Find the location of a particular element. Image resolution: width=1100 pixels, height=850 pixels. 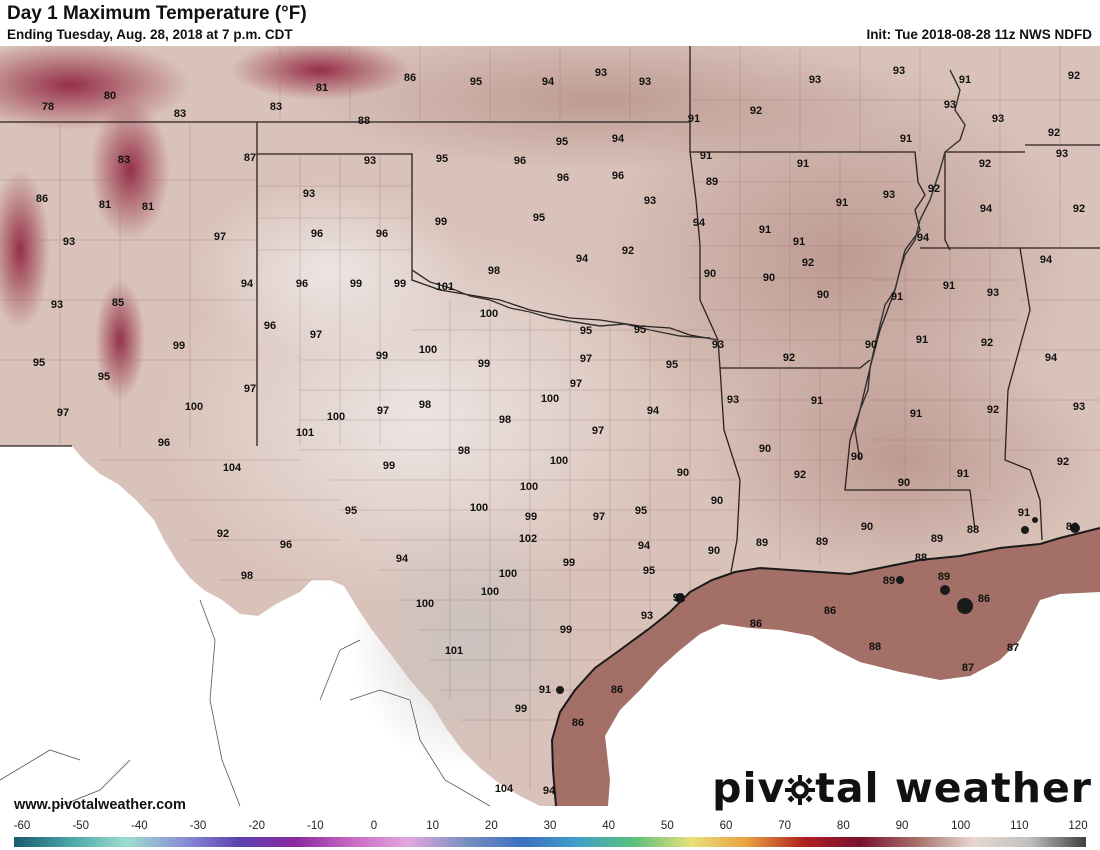

colorbar-tick: -60 is located at coordinates (22, 826).